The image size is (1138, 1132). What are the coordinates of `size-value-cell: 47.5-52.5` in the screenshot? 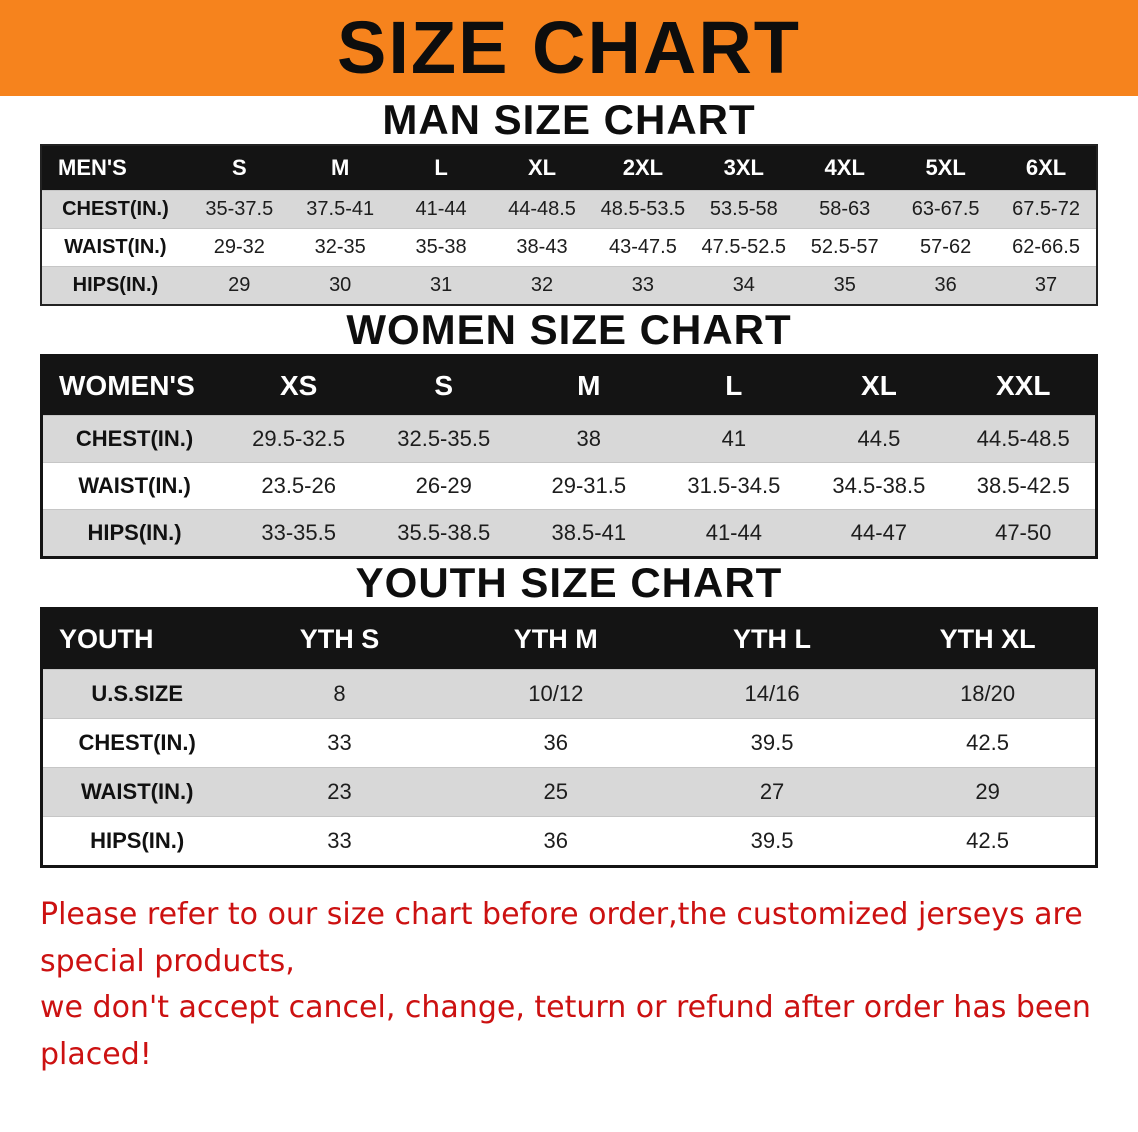 It's located at (744, 247).